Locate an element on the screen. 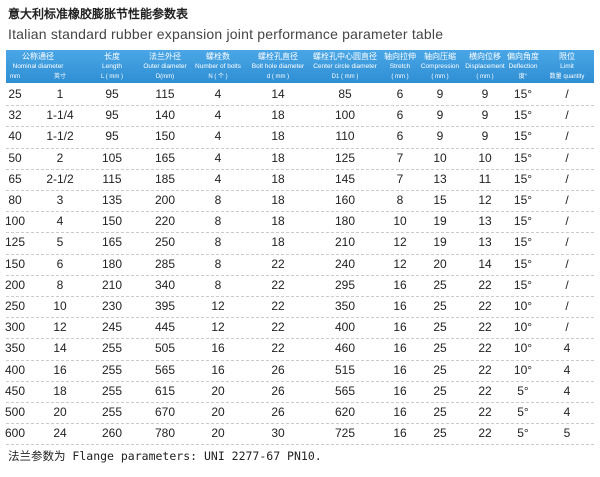 This screenshot has width=600, height=477. table-cell: 295 is located at coordinates (345, 284).